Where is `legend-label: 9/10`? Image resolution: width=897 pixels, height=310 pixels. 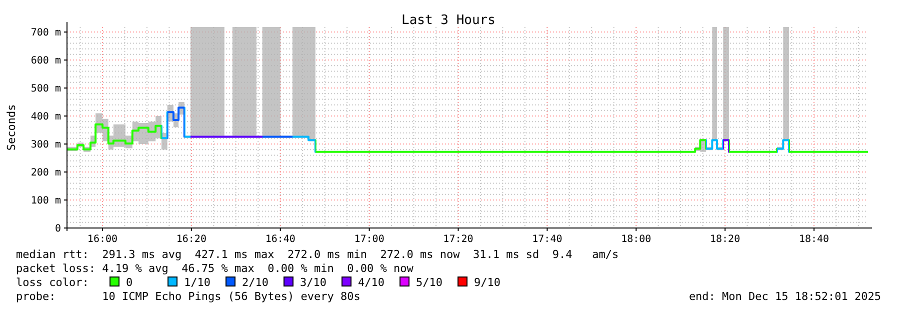 legend-label: 9/10 is located at coordinates (487, 282).